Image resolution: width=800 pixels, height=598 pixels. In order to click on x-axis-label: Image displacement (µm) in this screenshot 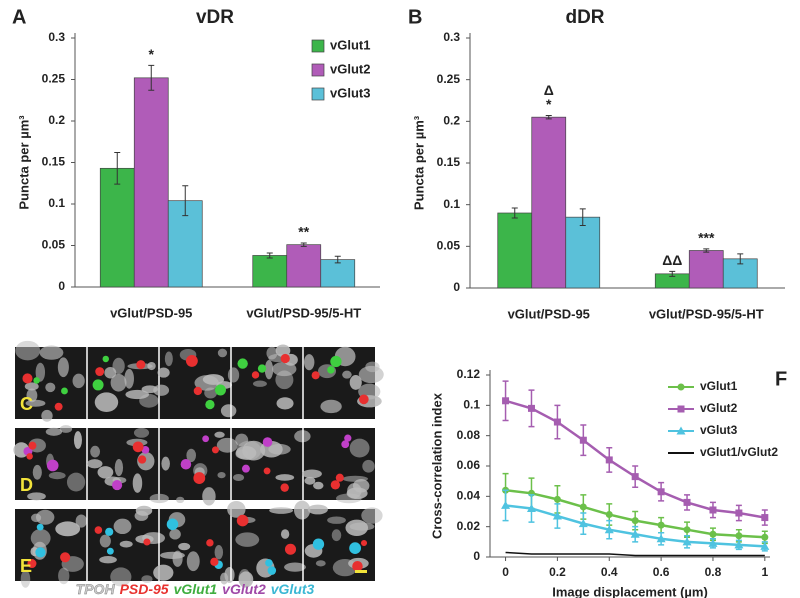, I will do `click(630, 591)`.